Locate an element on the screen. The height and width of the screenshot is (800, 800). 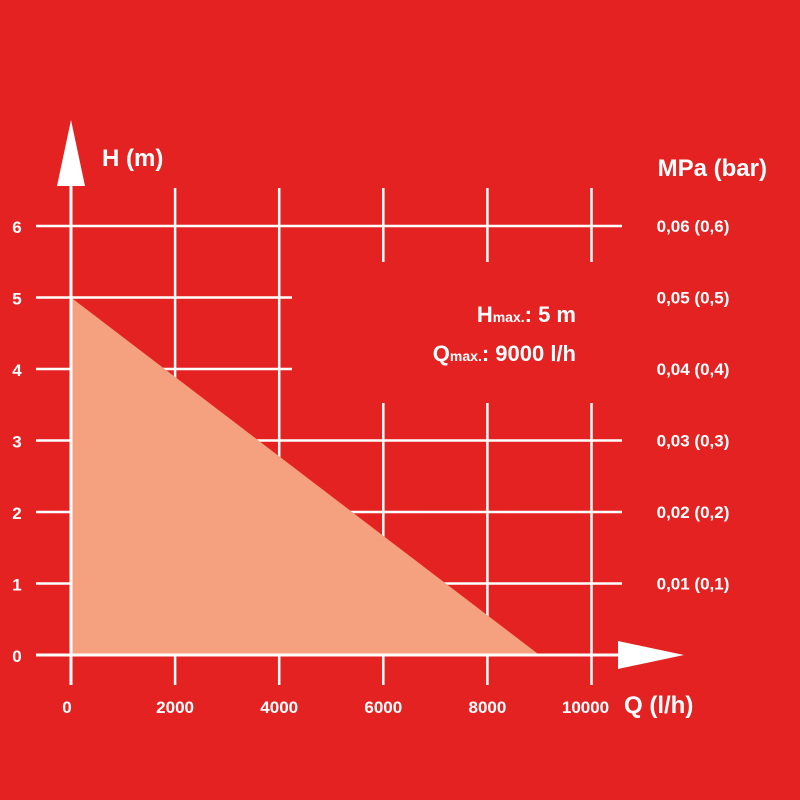
x-axis-title: Q (l/h) is located at coordinates (658, 705).